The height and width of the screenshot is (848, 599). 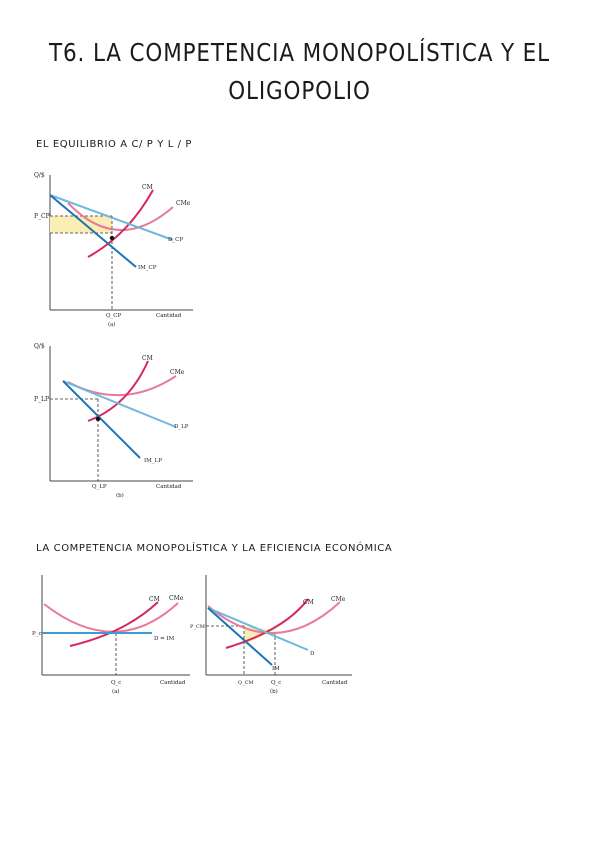 What do you see at coordinates (153, 461) in the screenshot?
I see `curve-label-marginal-revenue: IM_LP` at bounding box center [153, 461].